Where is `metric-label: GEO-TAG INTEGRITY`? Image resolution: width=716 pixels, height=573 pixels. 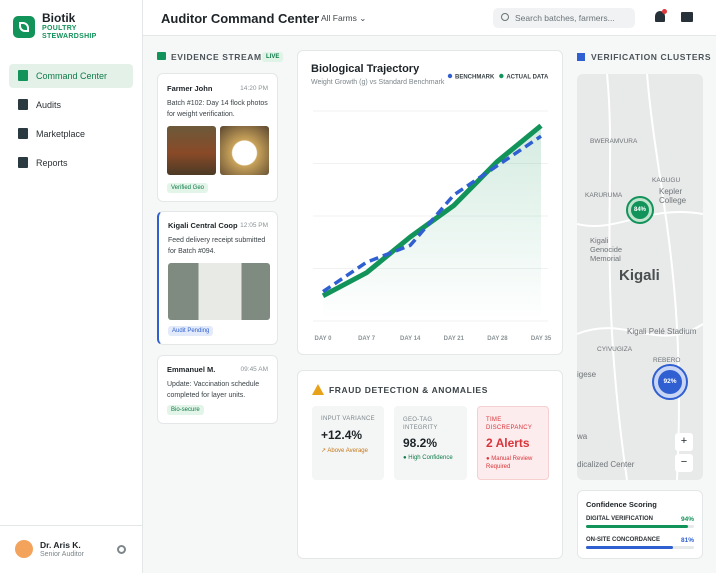
metric-label: GEO-TAG INTEGRITY is located at coordinates (420, 424).